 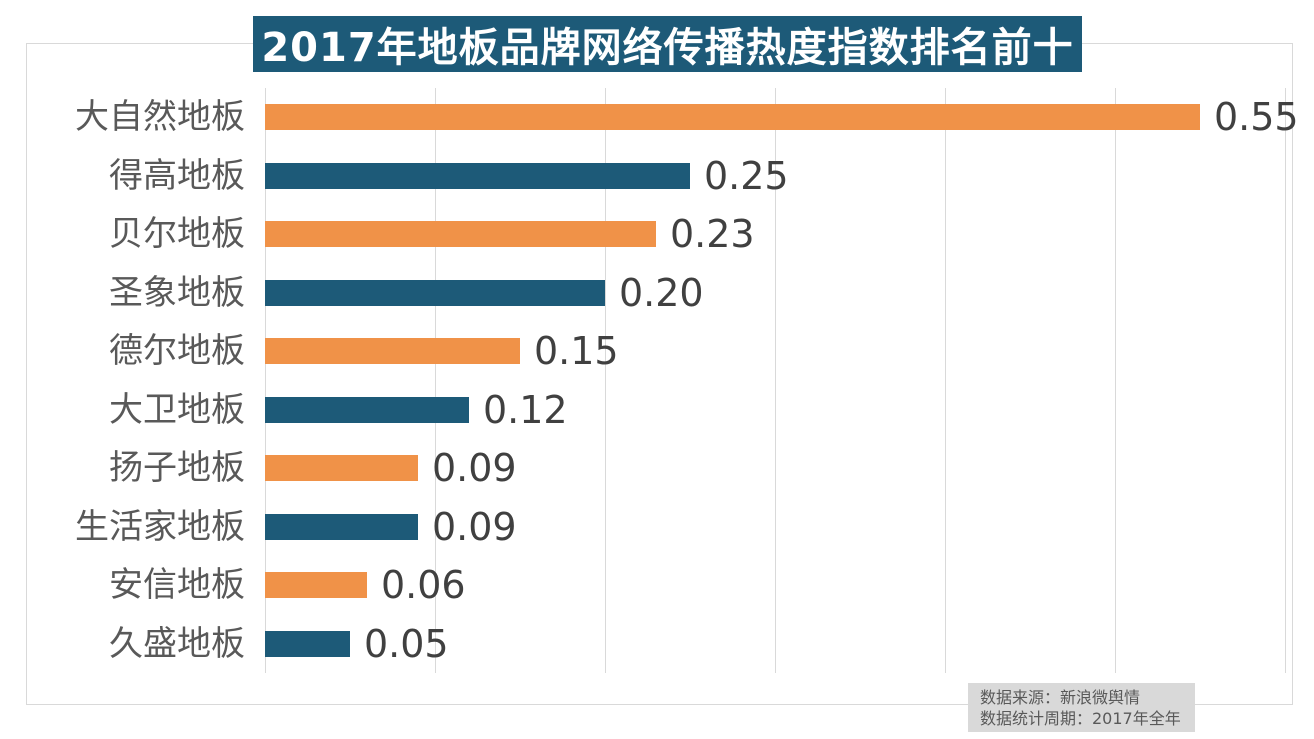 I want to click on gridline-0.1, so click(x=435, y=380).